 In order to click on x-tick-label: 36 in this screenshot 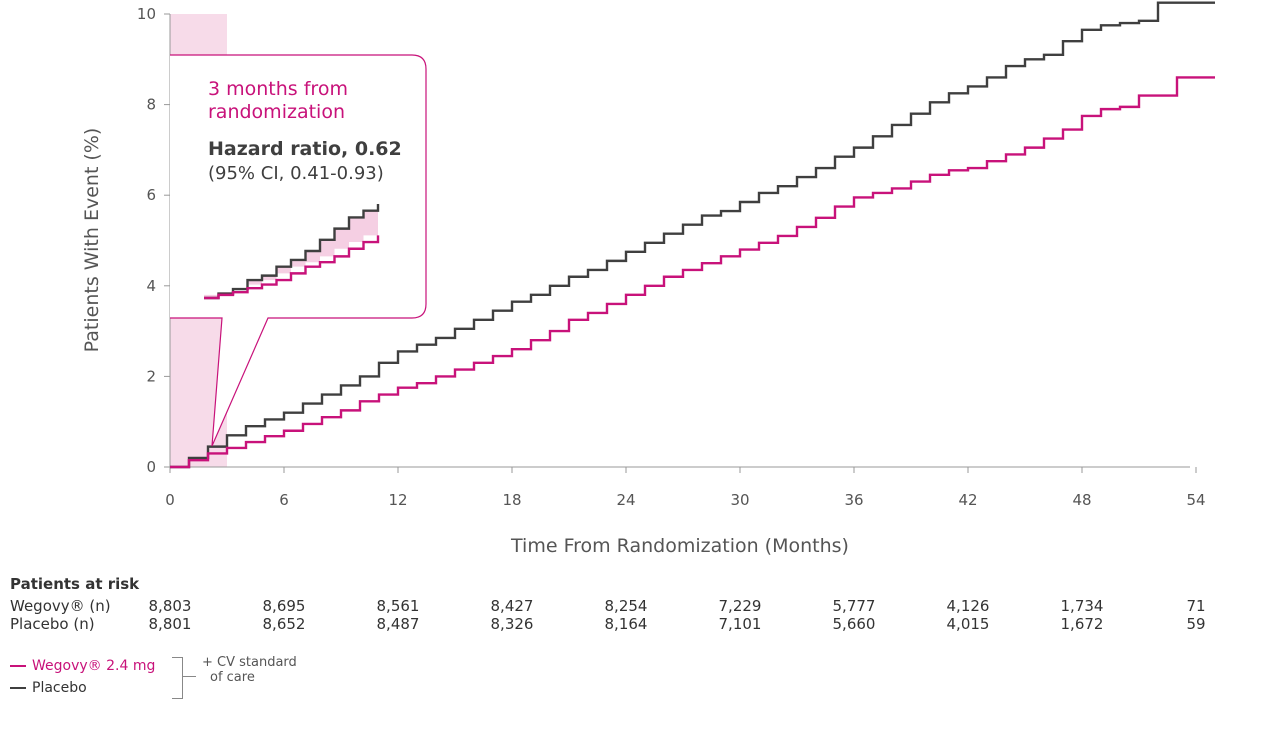, I will do `click(853, 500)`.